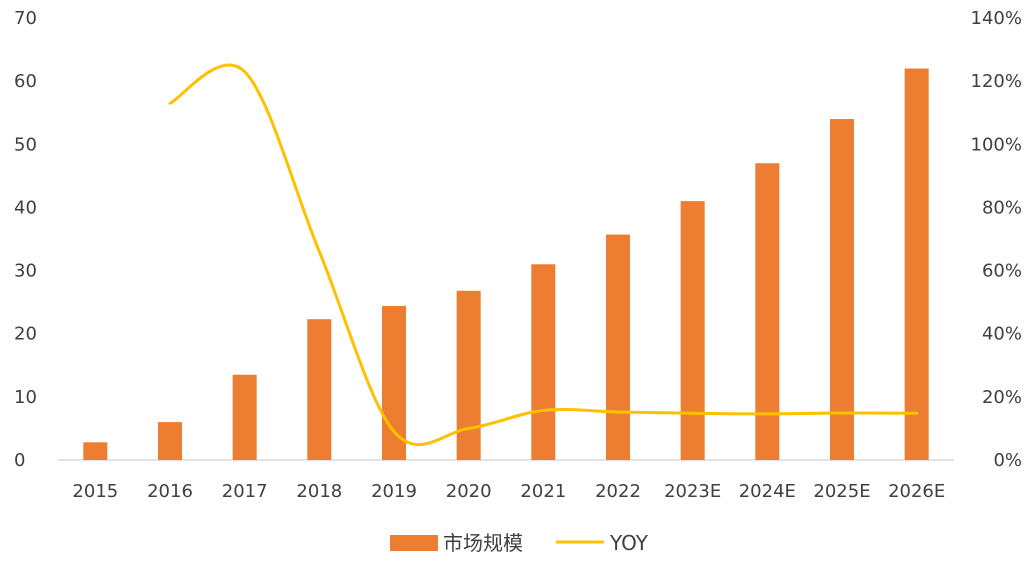 This screenshot has width=1036, height=565. I want to click on bar-2025E, so click(842, 289).